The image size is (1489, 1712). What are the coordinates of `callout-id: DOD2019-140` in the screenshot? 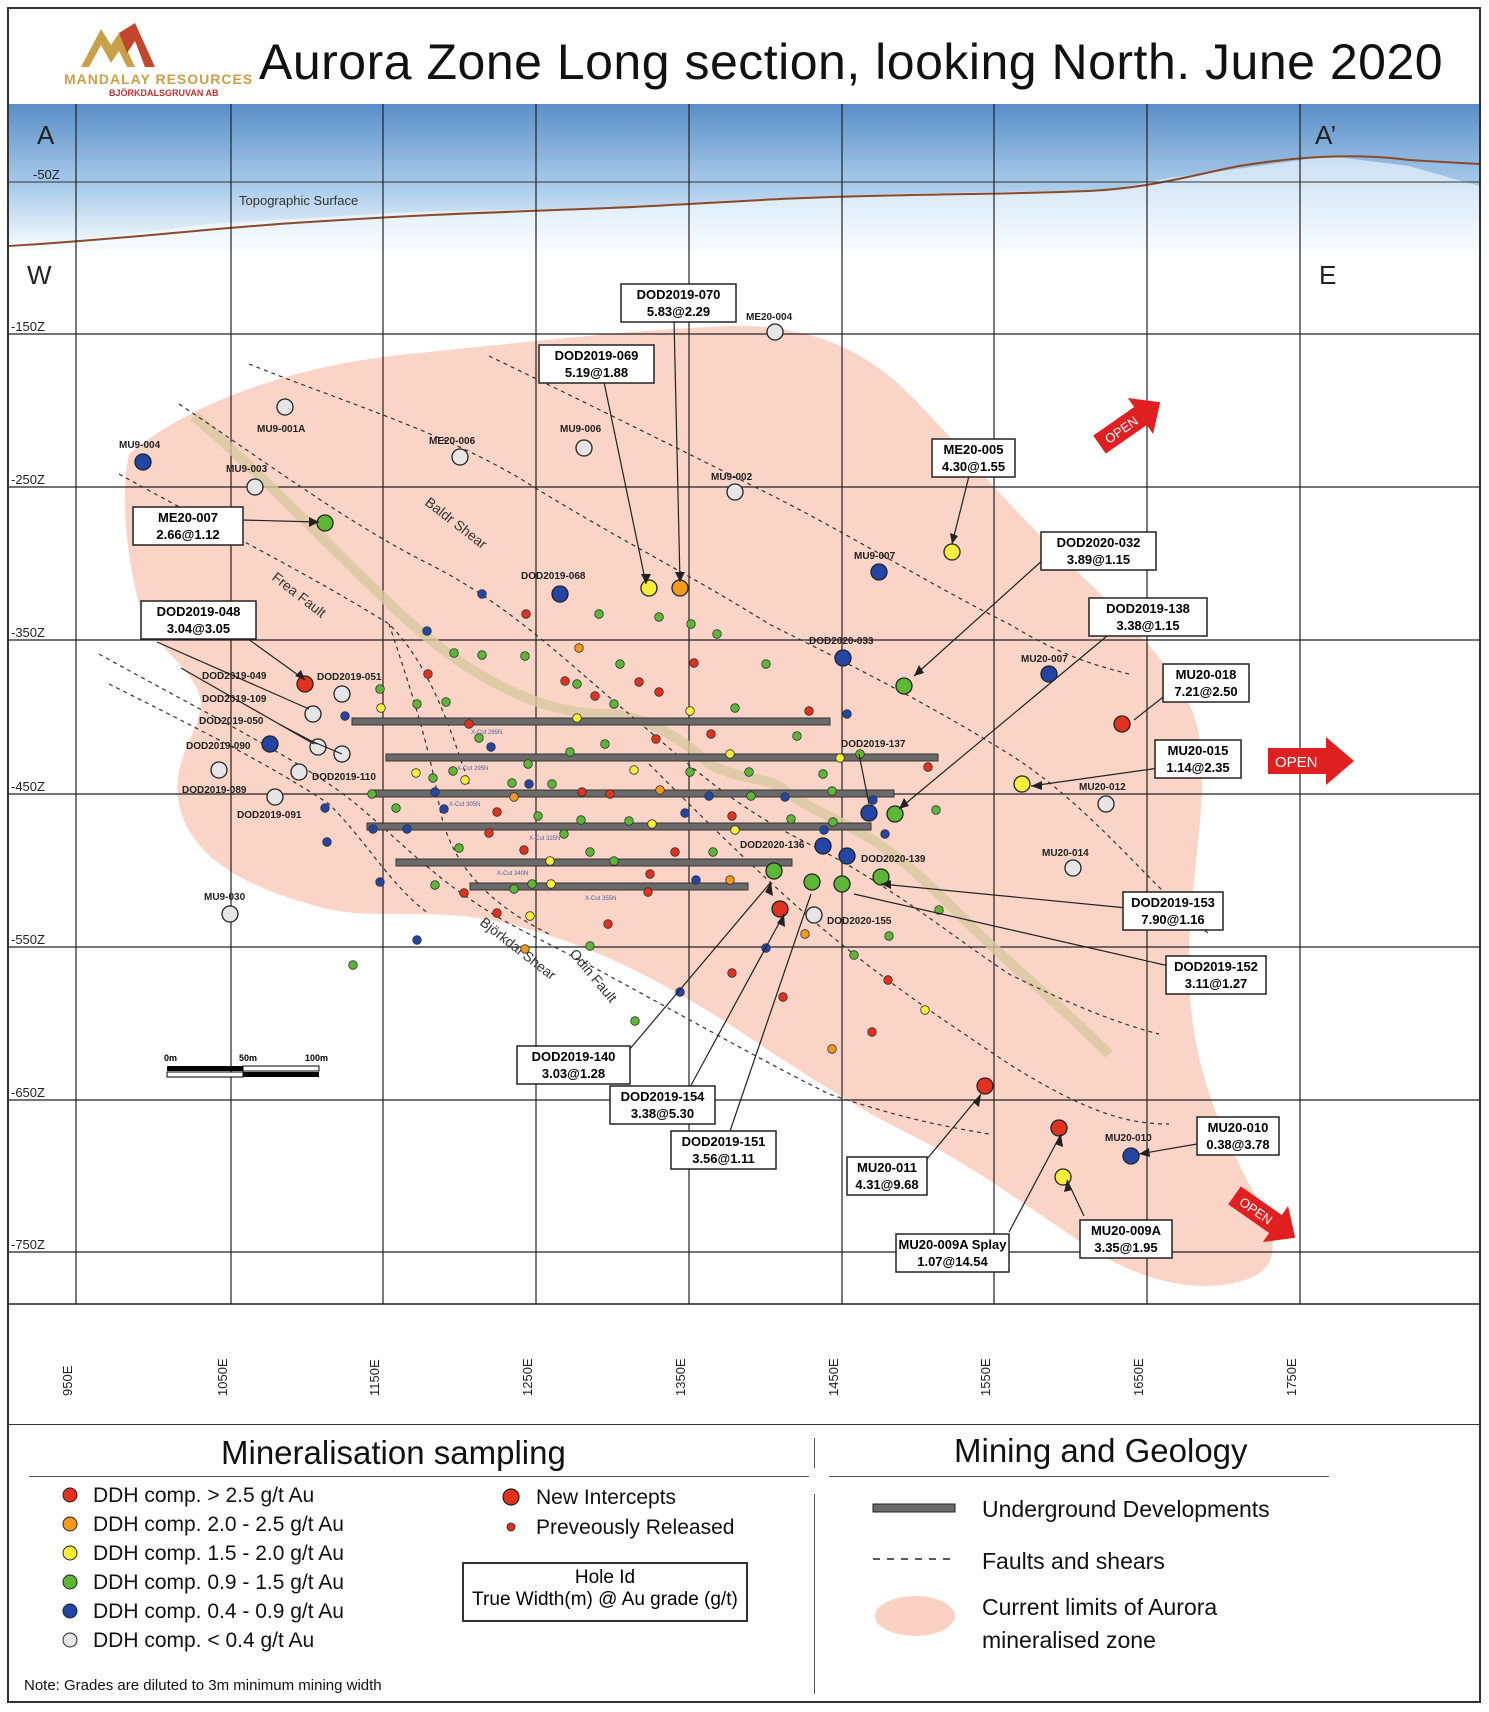 It's located at (574, 1056).